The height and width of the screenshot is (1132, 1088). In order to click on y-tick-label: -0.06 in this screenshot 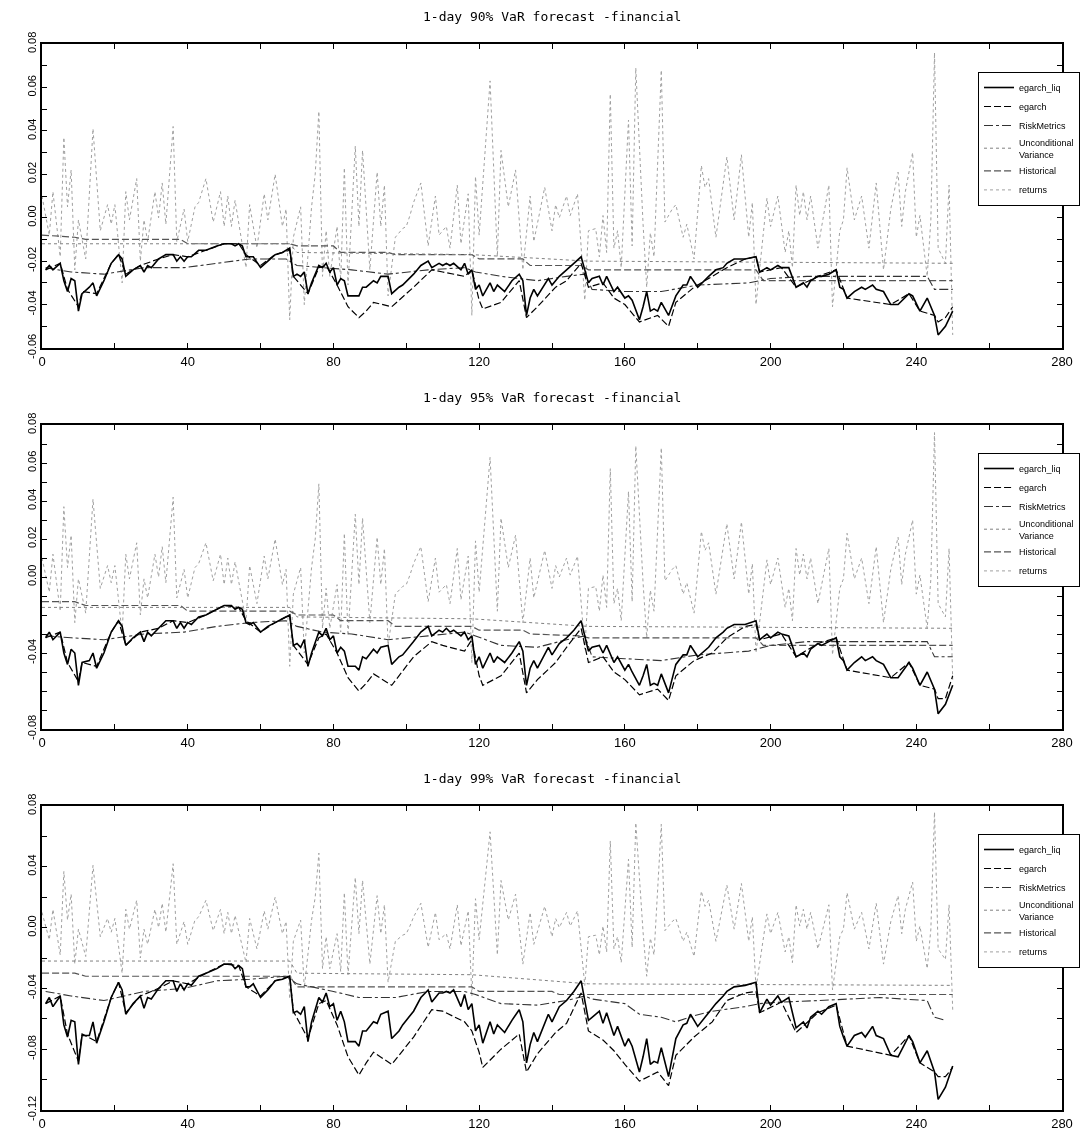, I will do `click(31, 346)`.